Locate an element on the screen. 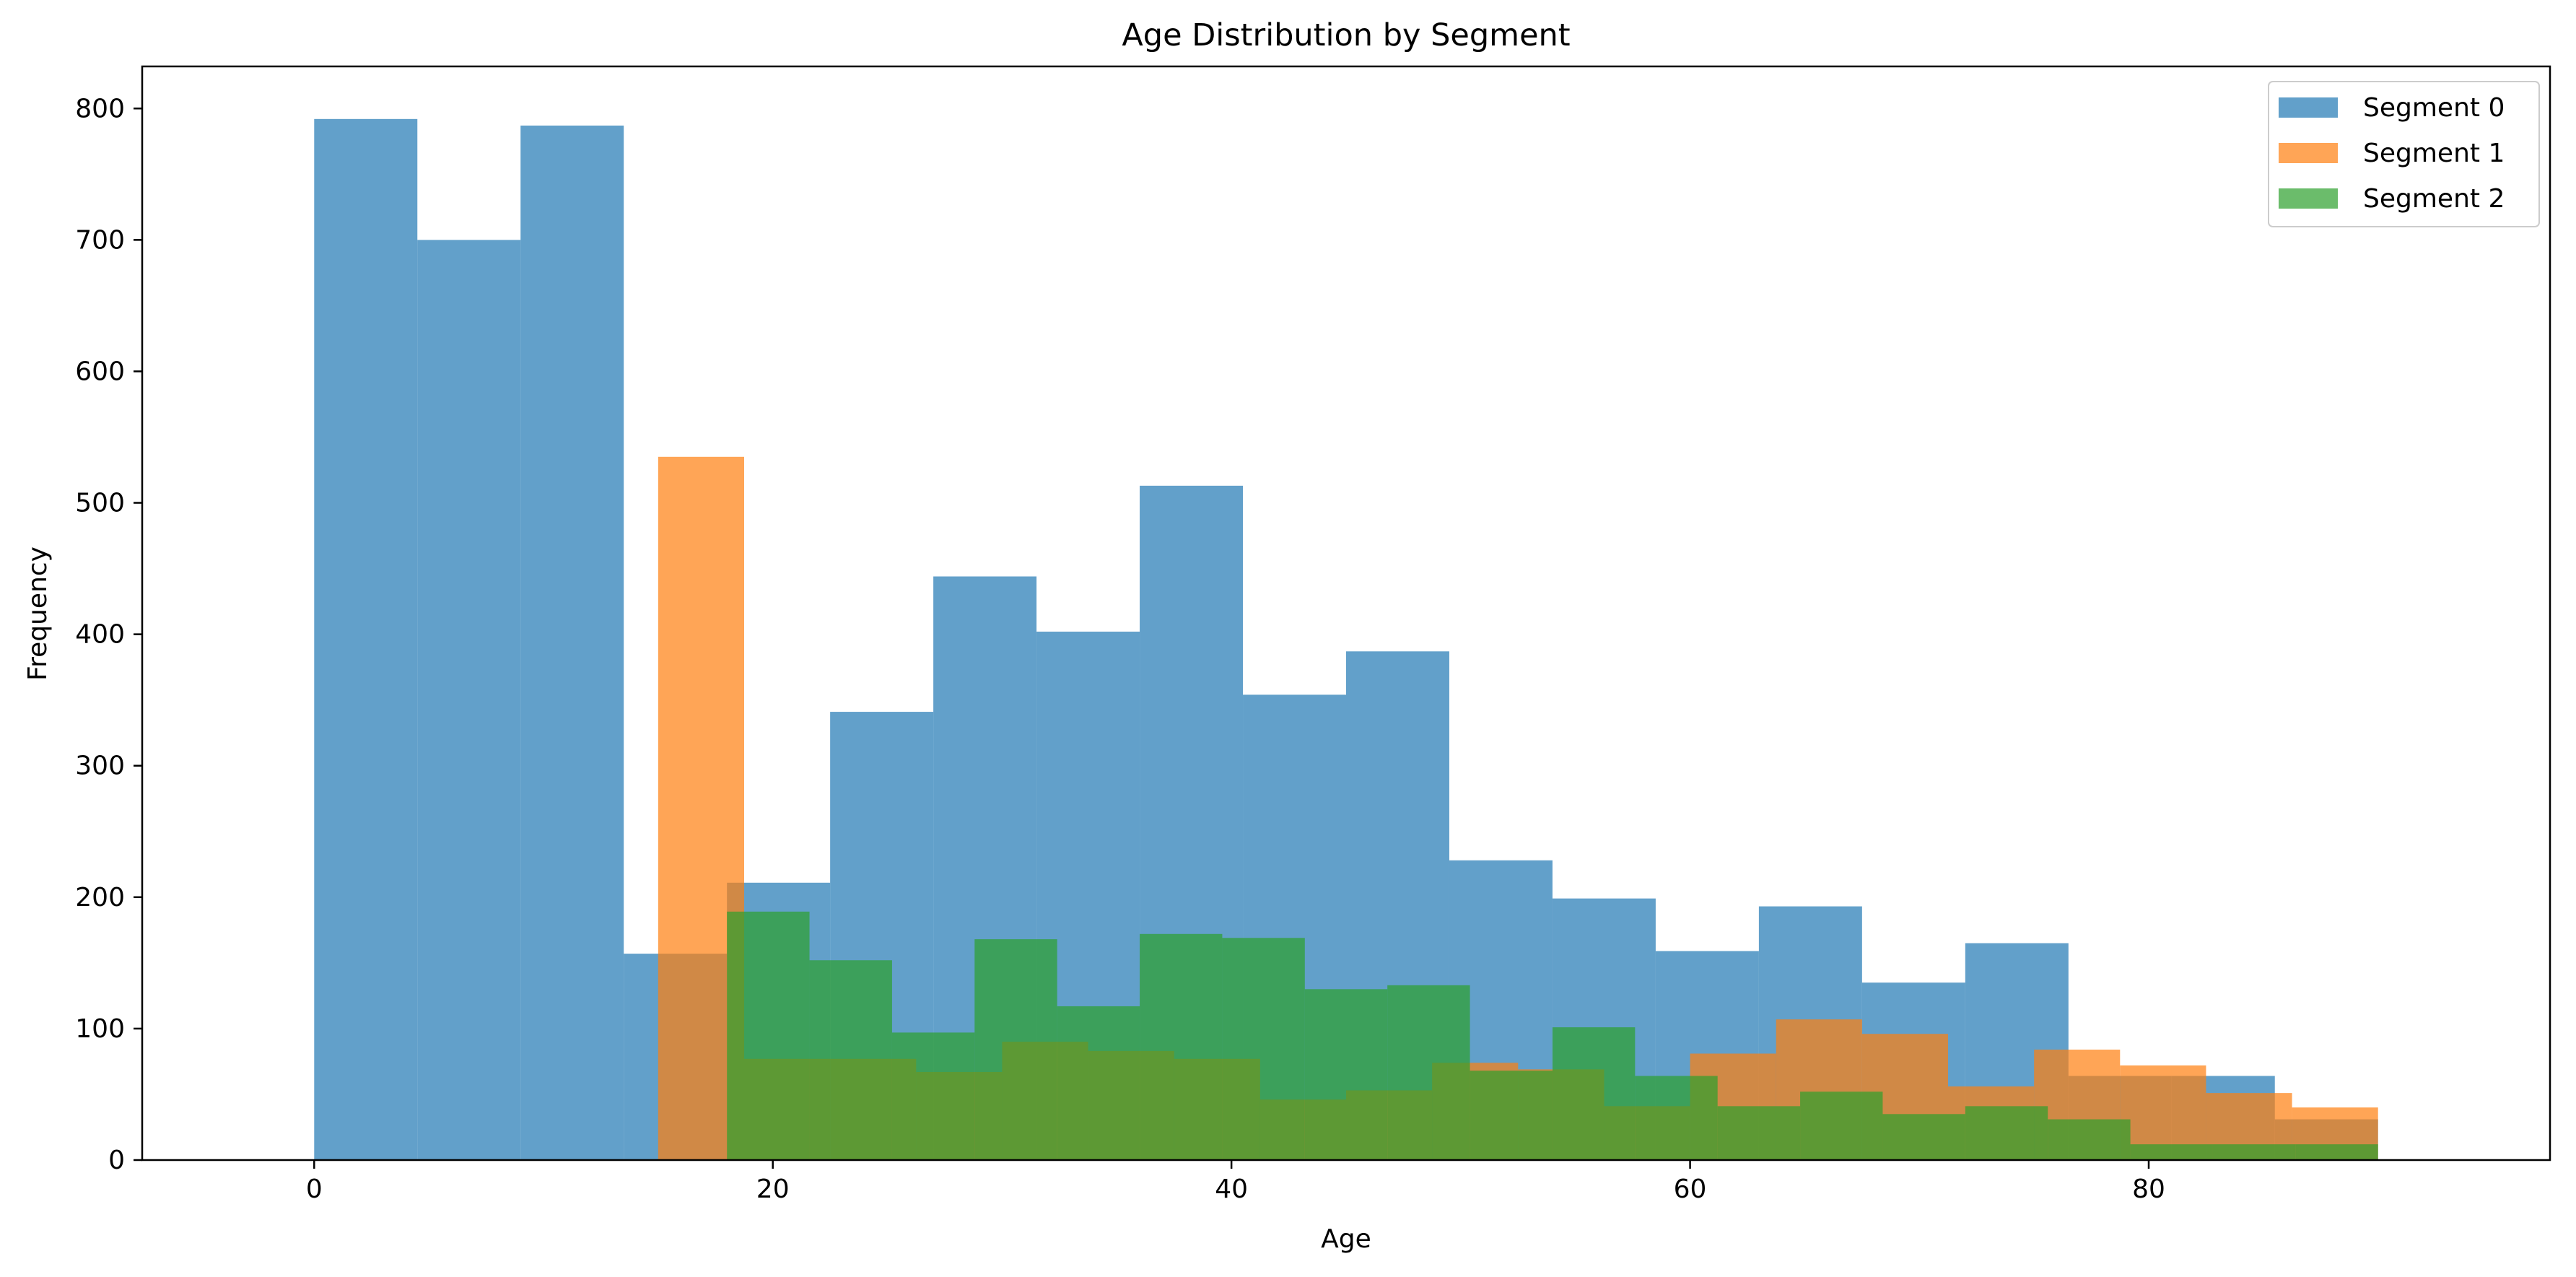 The height and width of the screenshot is (1277, 2576). x-tick-label: 40 is located at coordinates (1231, 1189).